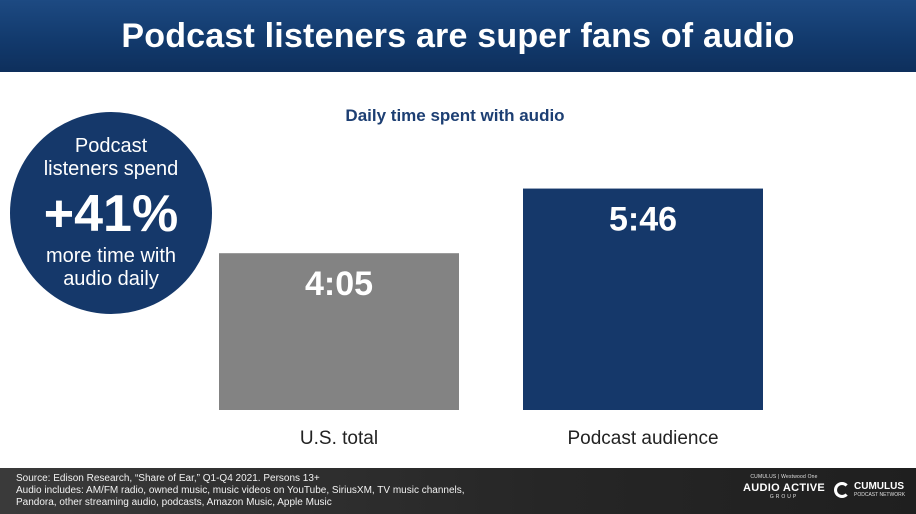 This screenshot has height=514, width=916. Describe the element at coordinates (642, 438) in the screenshot. I see `category-label-2: Podcast audience` at that location.